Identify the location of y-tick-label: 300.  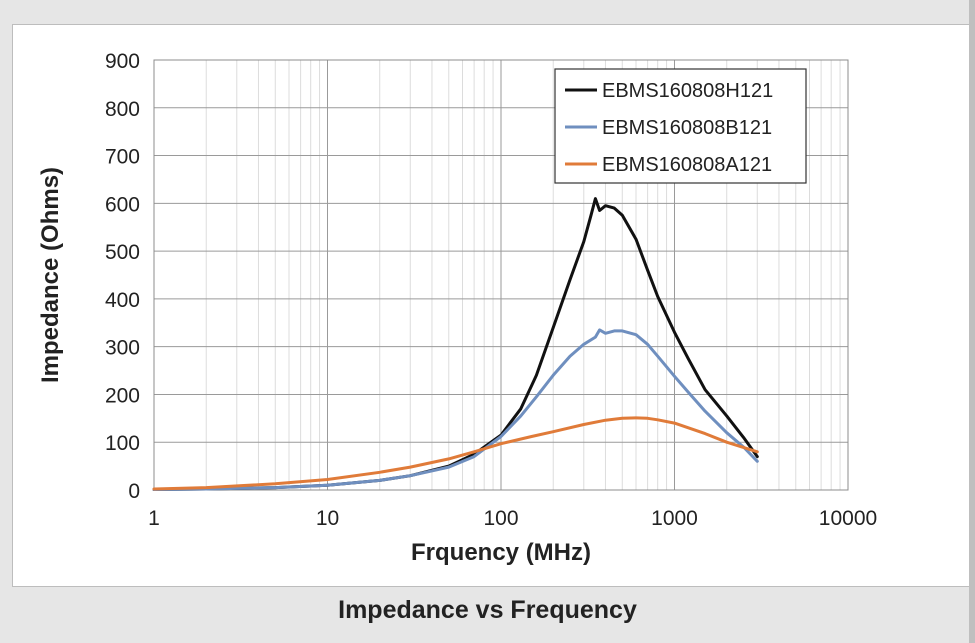
(122, 348).